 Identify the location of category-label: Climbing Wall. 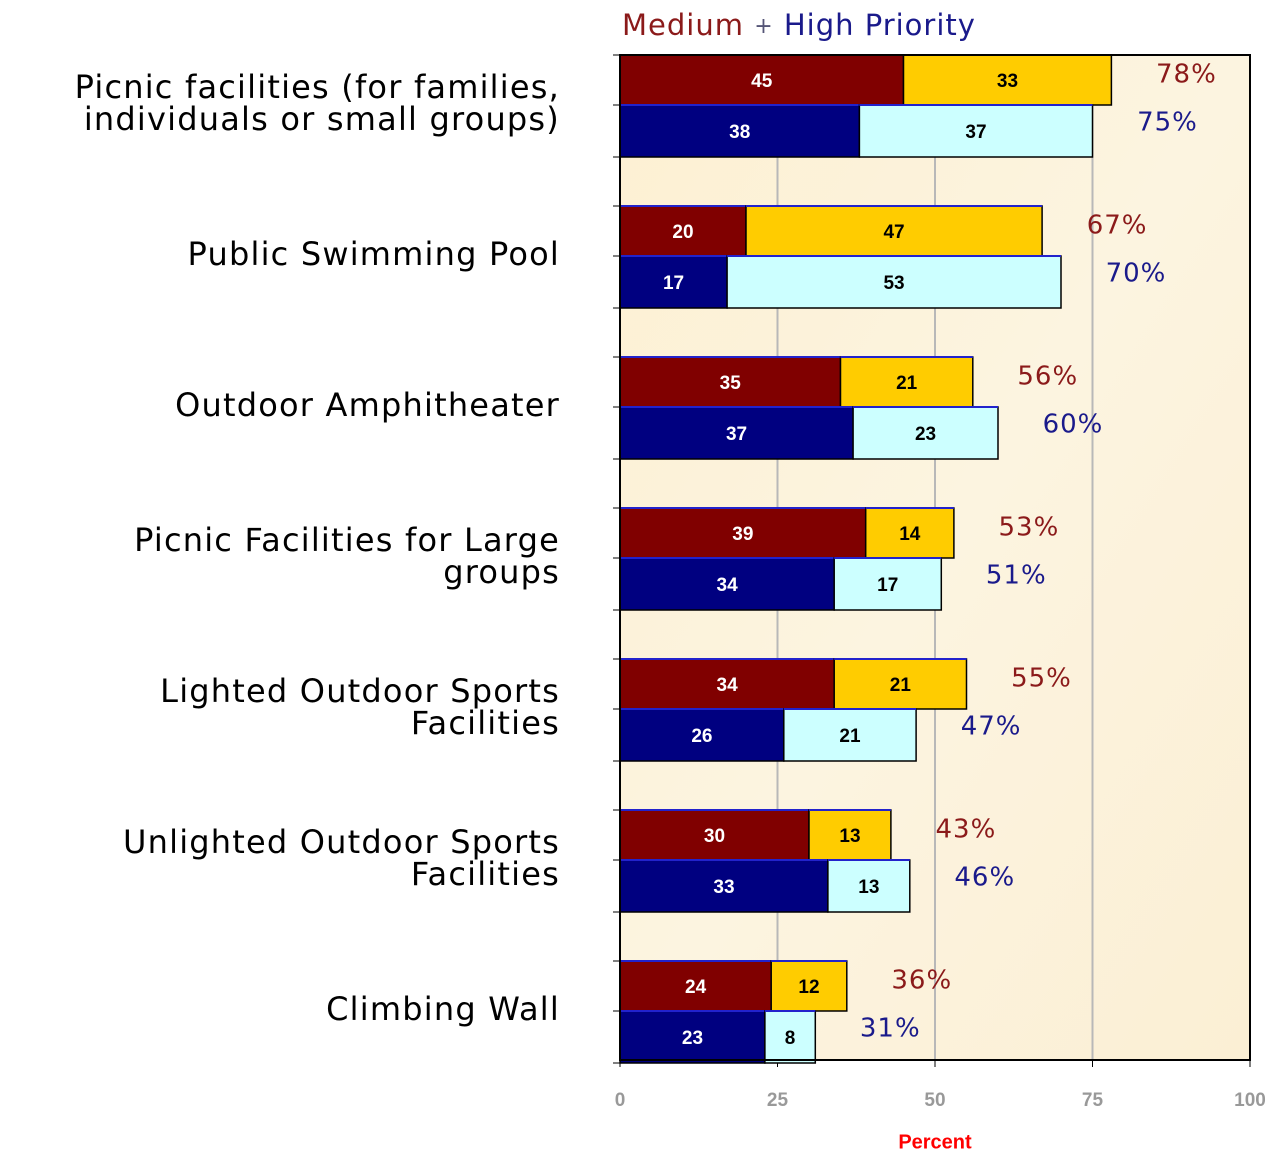
(443, 1009).